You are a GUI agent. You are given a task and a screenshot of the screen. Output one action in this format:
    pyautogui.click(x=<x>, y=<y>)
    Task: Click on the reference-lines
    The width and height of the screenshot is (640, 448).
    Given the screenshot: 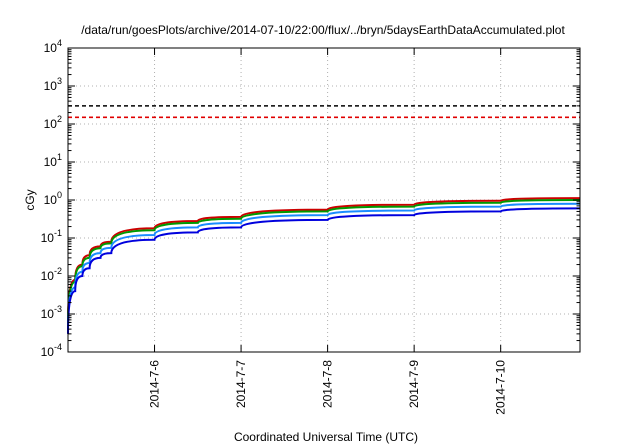 What is the action you would take?
    pyautogui.click(x=324, y=112)
    